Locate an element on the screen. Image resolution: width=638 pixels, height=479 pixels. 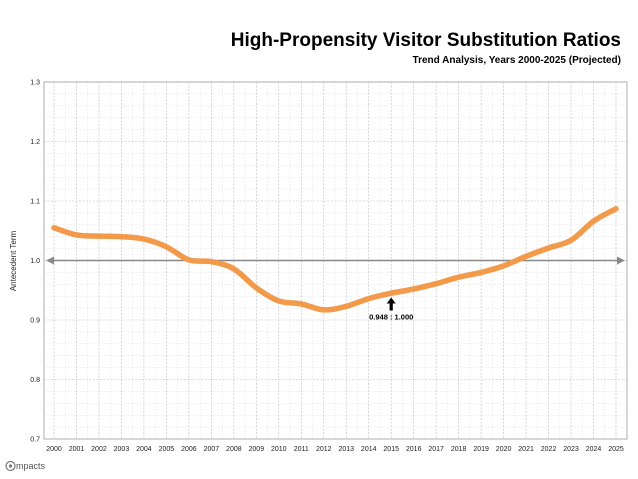
y-tick-label: 1.1 is located at coordinates (35, 202).